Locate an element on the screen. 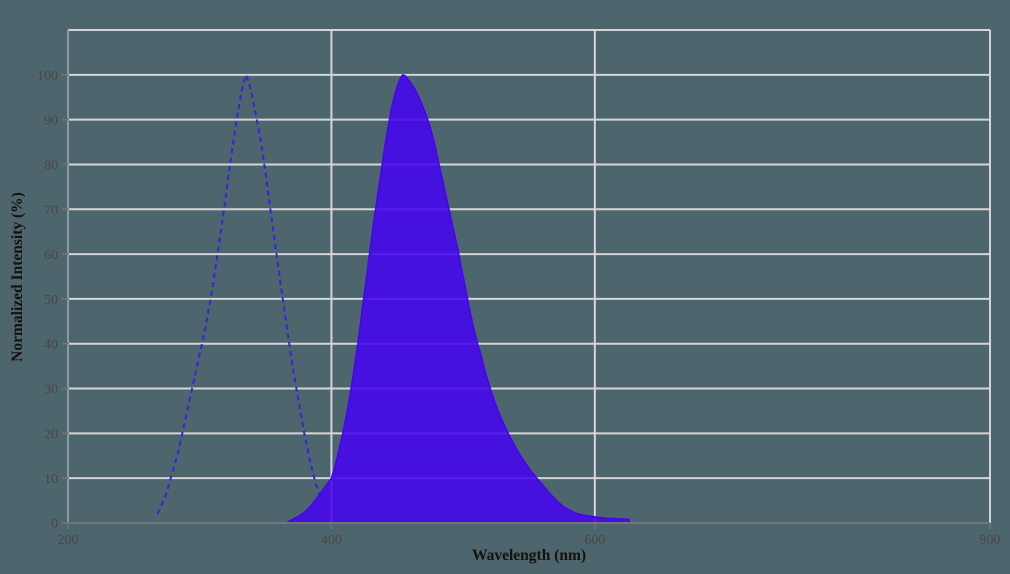 Image resolution: width=1010 pixels, height=574 pixels. x-tick-label: 200 is located at coordinates (68, 540).